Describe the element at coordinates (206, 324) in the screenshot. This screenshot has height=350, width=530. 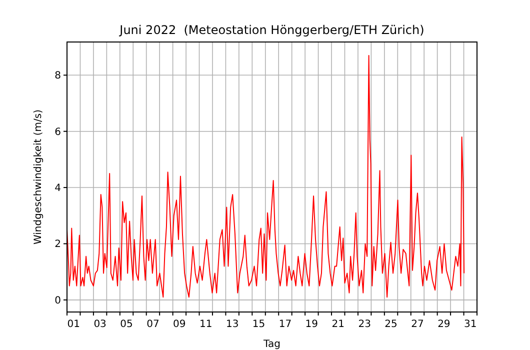
I see `x-tick-label: 11` at that location.